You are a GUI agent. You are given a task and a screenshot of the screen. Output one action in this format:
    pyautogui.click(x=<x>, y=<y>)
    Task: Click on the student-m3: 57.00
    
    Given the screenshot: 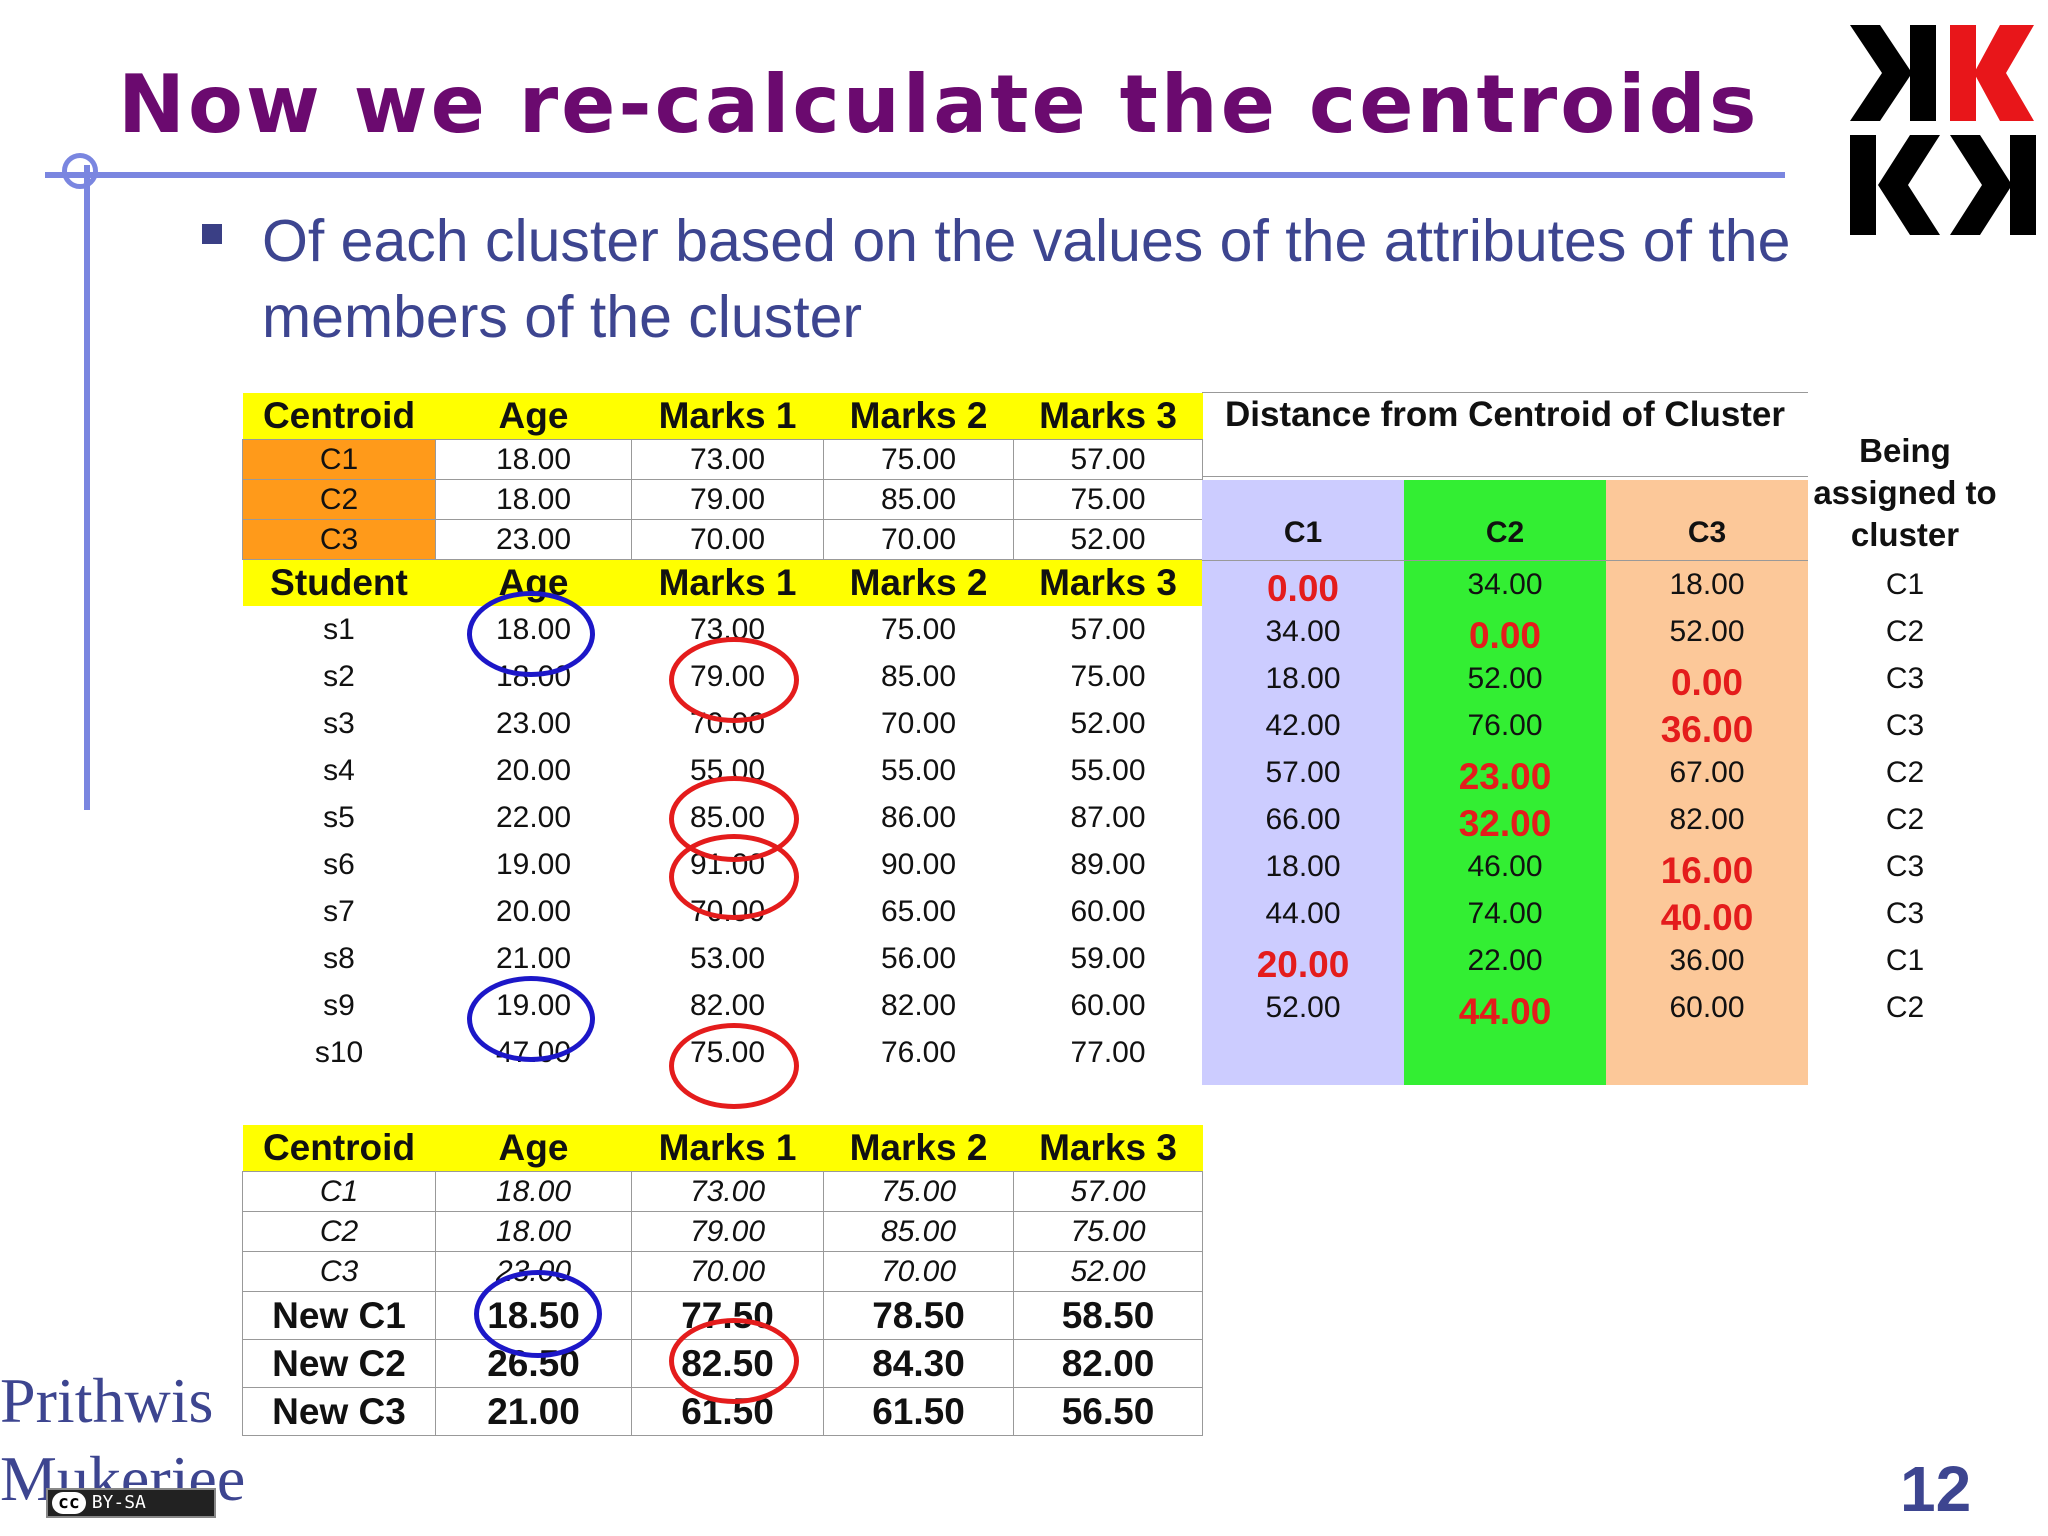 What is the action you would take?
    pyautogui.click(x=1108, y=629)
    